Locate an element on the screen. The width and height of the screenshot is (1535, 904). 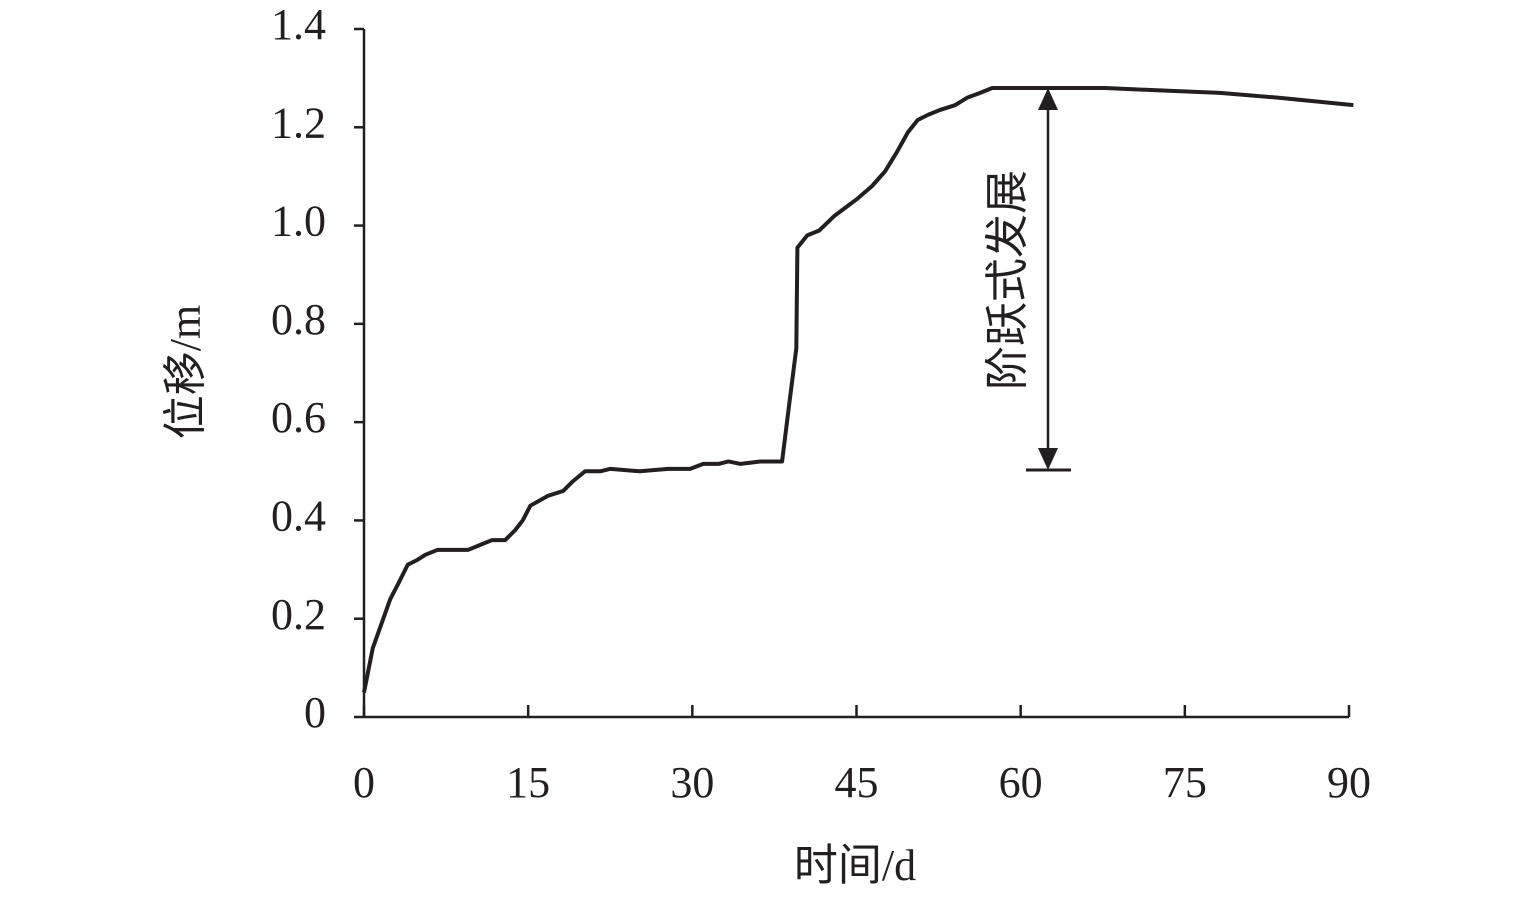
y-axis-label: 位移/m is located at coordinates (185, 372).